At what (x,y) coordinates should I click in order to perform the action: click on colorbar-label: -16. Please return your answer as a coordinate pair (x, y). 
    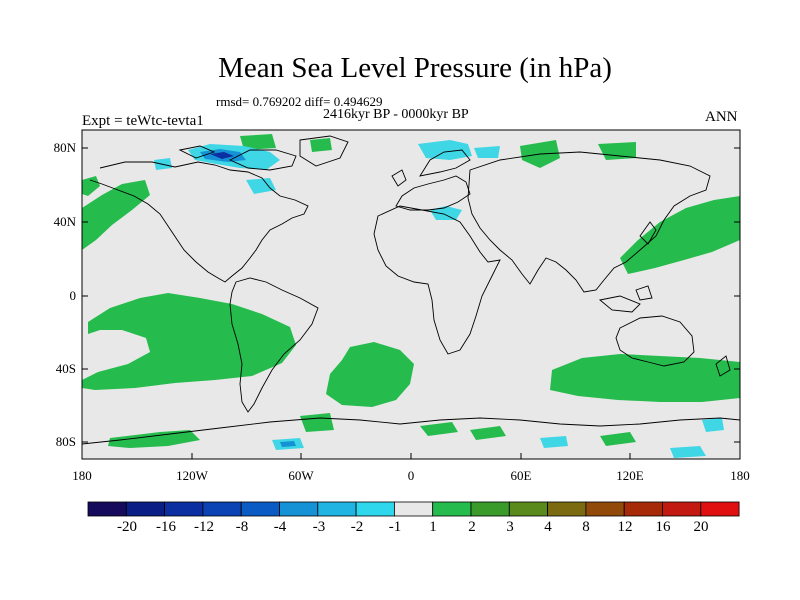
    Looking at the image, I should click on (166, 527).